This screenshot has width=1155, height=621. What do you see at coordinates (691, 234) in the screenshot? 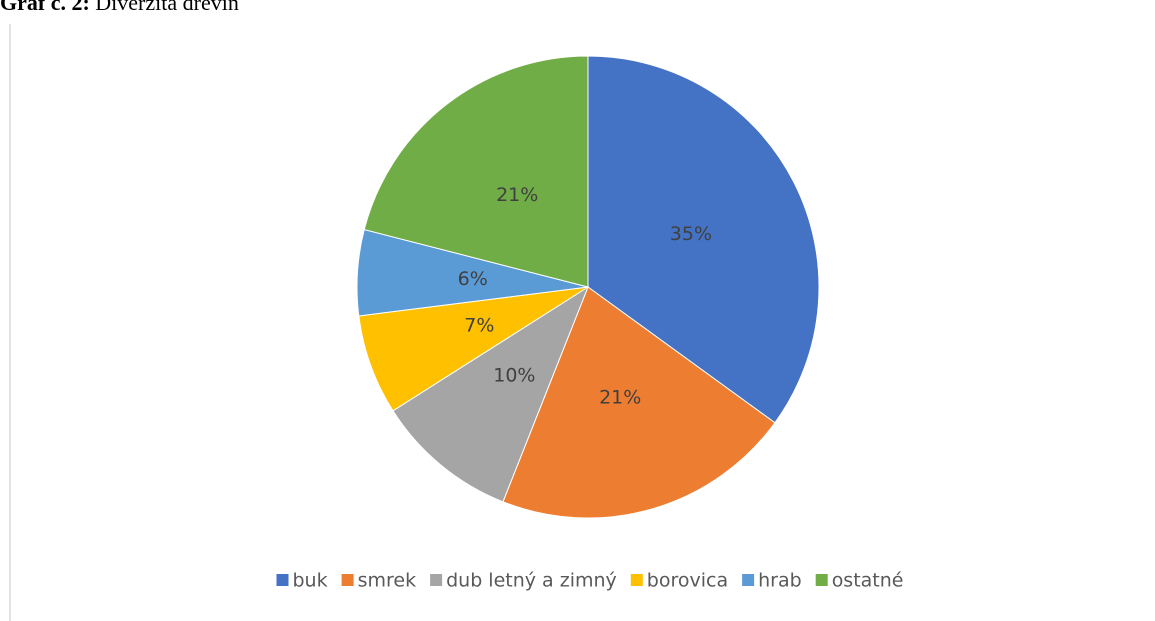
I see `data-label: 35%` at bounding box center [691, 234].